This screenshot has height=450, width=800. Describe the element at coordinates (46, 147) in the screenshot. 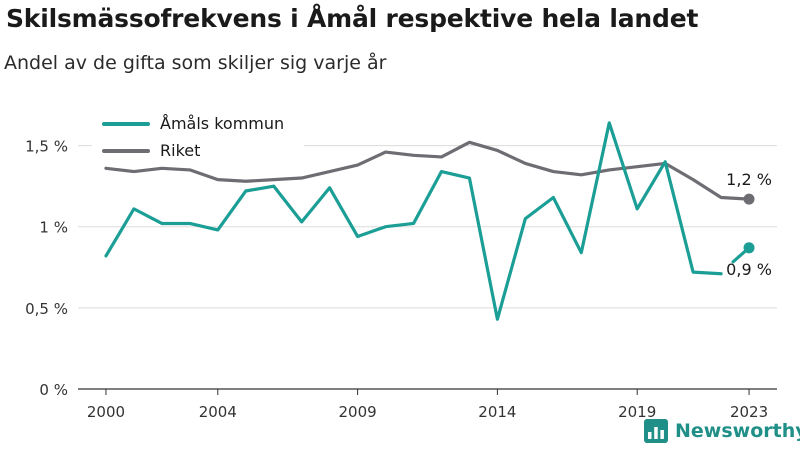

I see `y-tick-label: 1,5 %` at that location.